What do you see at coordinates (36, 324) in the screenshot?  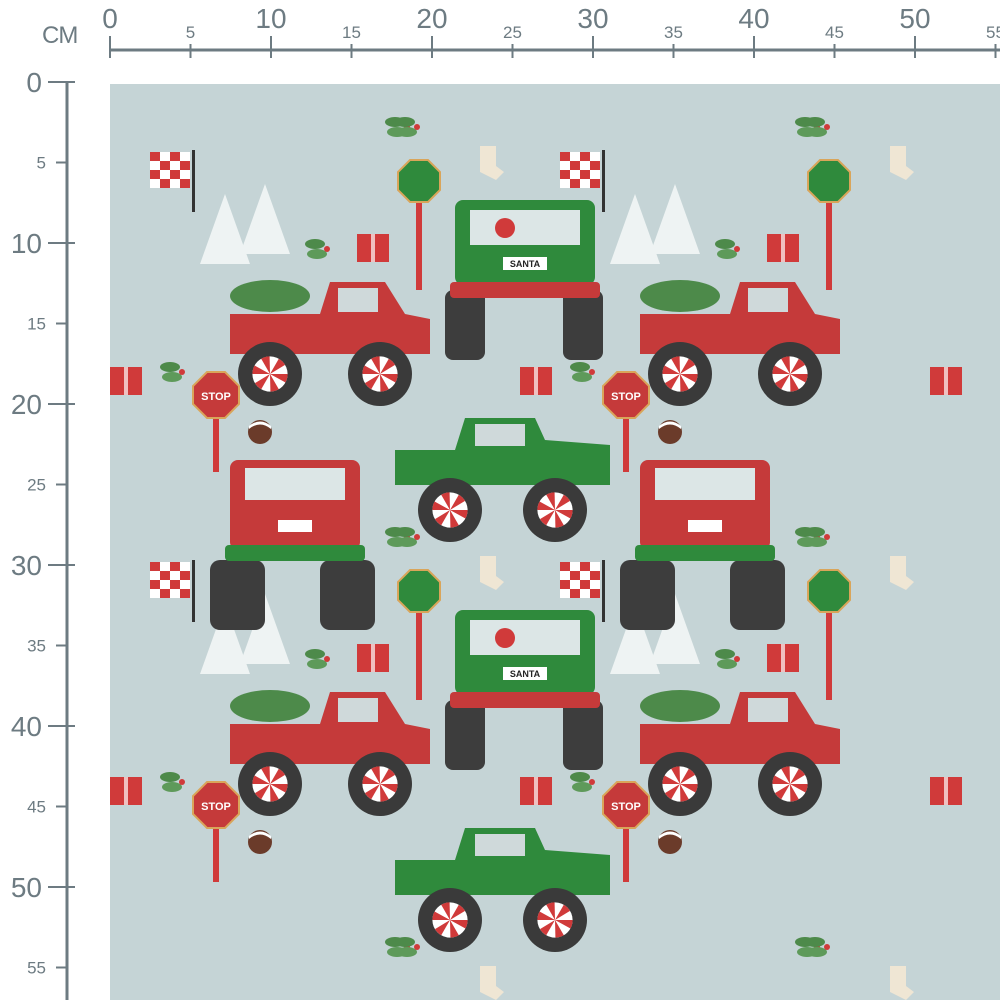 I see `ruler-tick-label: 15` at bounding box center [36, 324].